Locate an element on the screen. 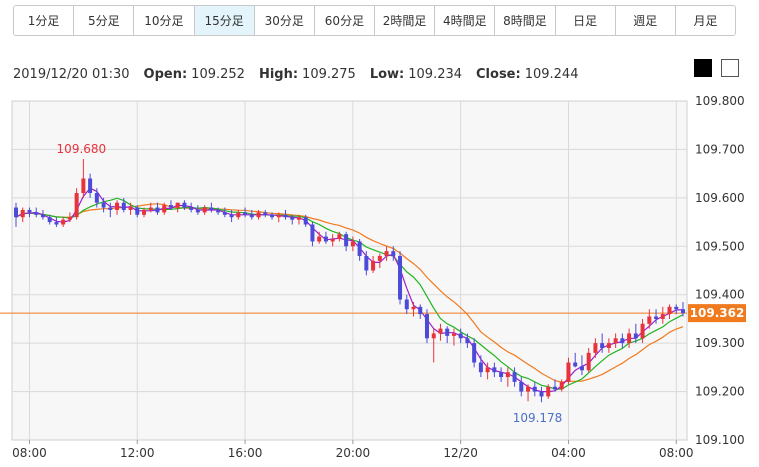 This screenshot has width=759, height=467. low-value: 109.234 is located at coordinates (435, 74).